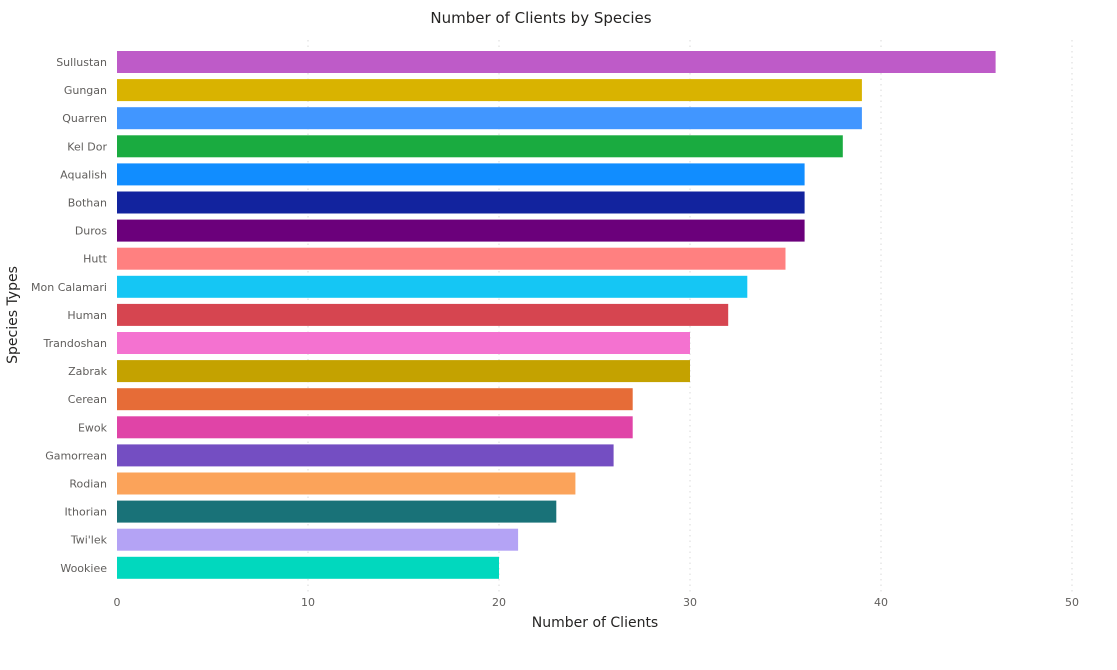 The image size is (1117, 670). What do you see at coordinates (81, 62) in the screenshot?
I see `category-label: Sullustan` at bounding box center [81, 62].